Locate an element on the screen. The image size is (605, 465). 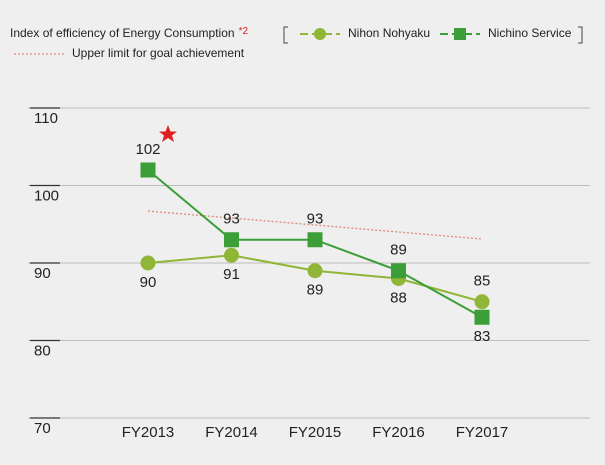
legend-label: Nihon Nohyaku is located at coordinates (389, 33).